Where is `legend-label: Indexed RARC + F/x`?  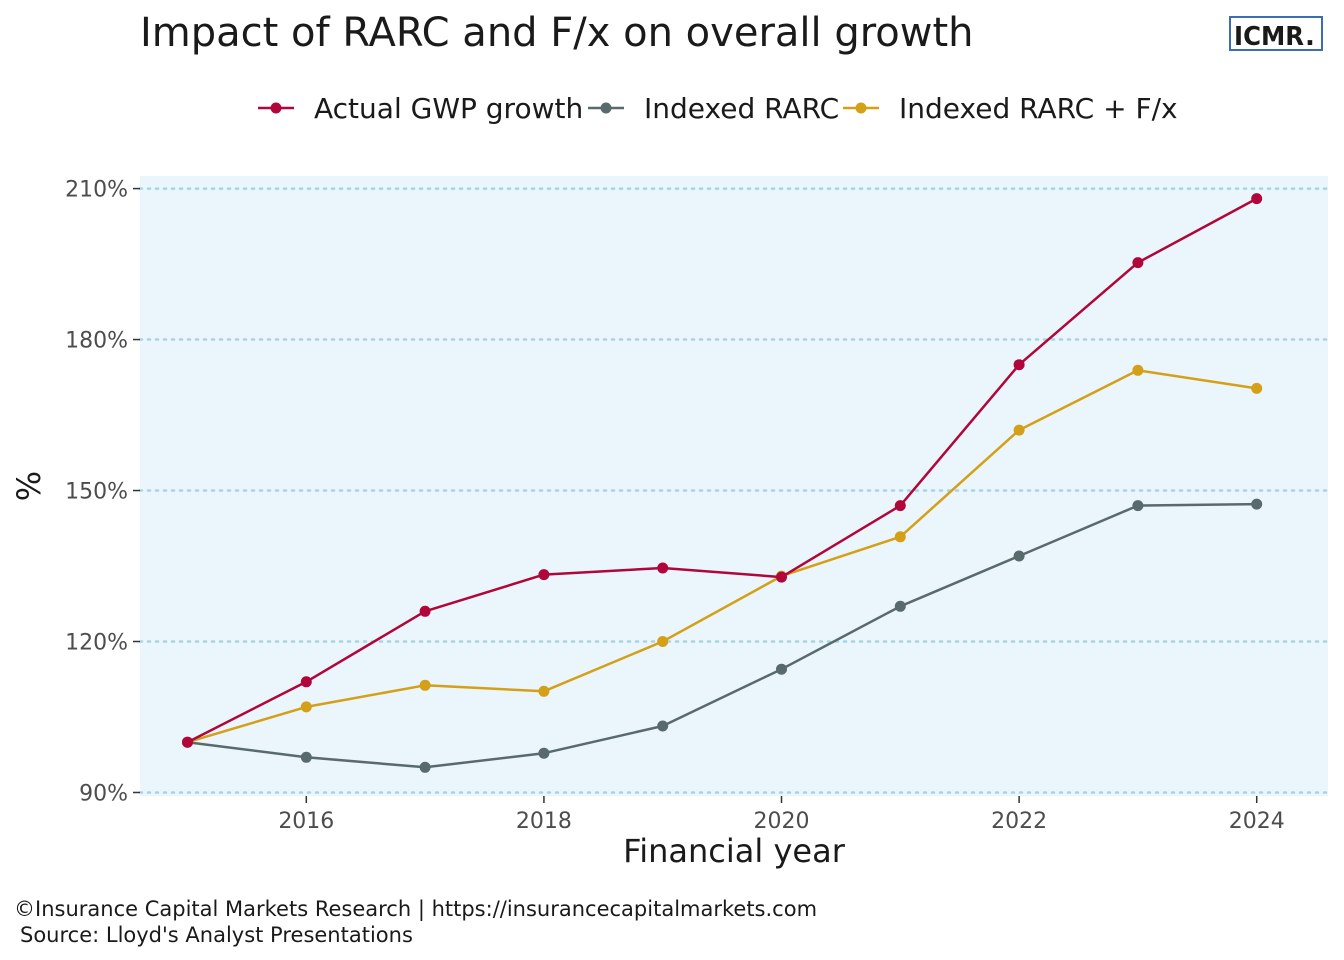 legend-label: Indexed RARC + F/x is located at coordinates (1038, 108).